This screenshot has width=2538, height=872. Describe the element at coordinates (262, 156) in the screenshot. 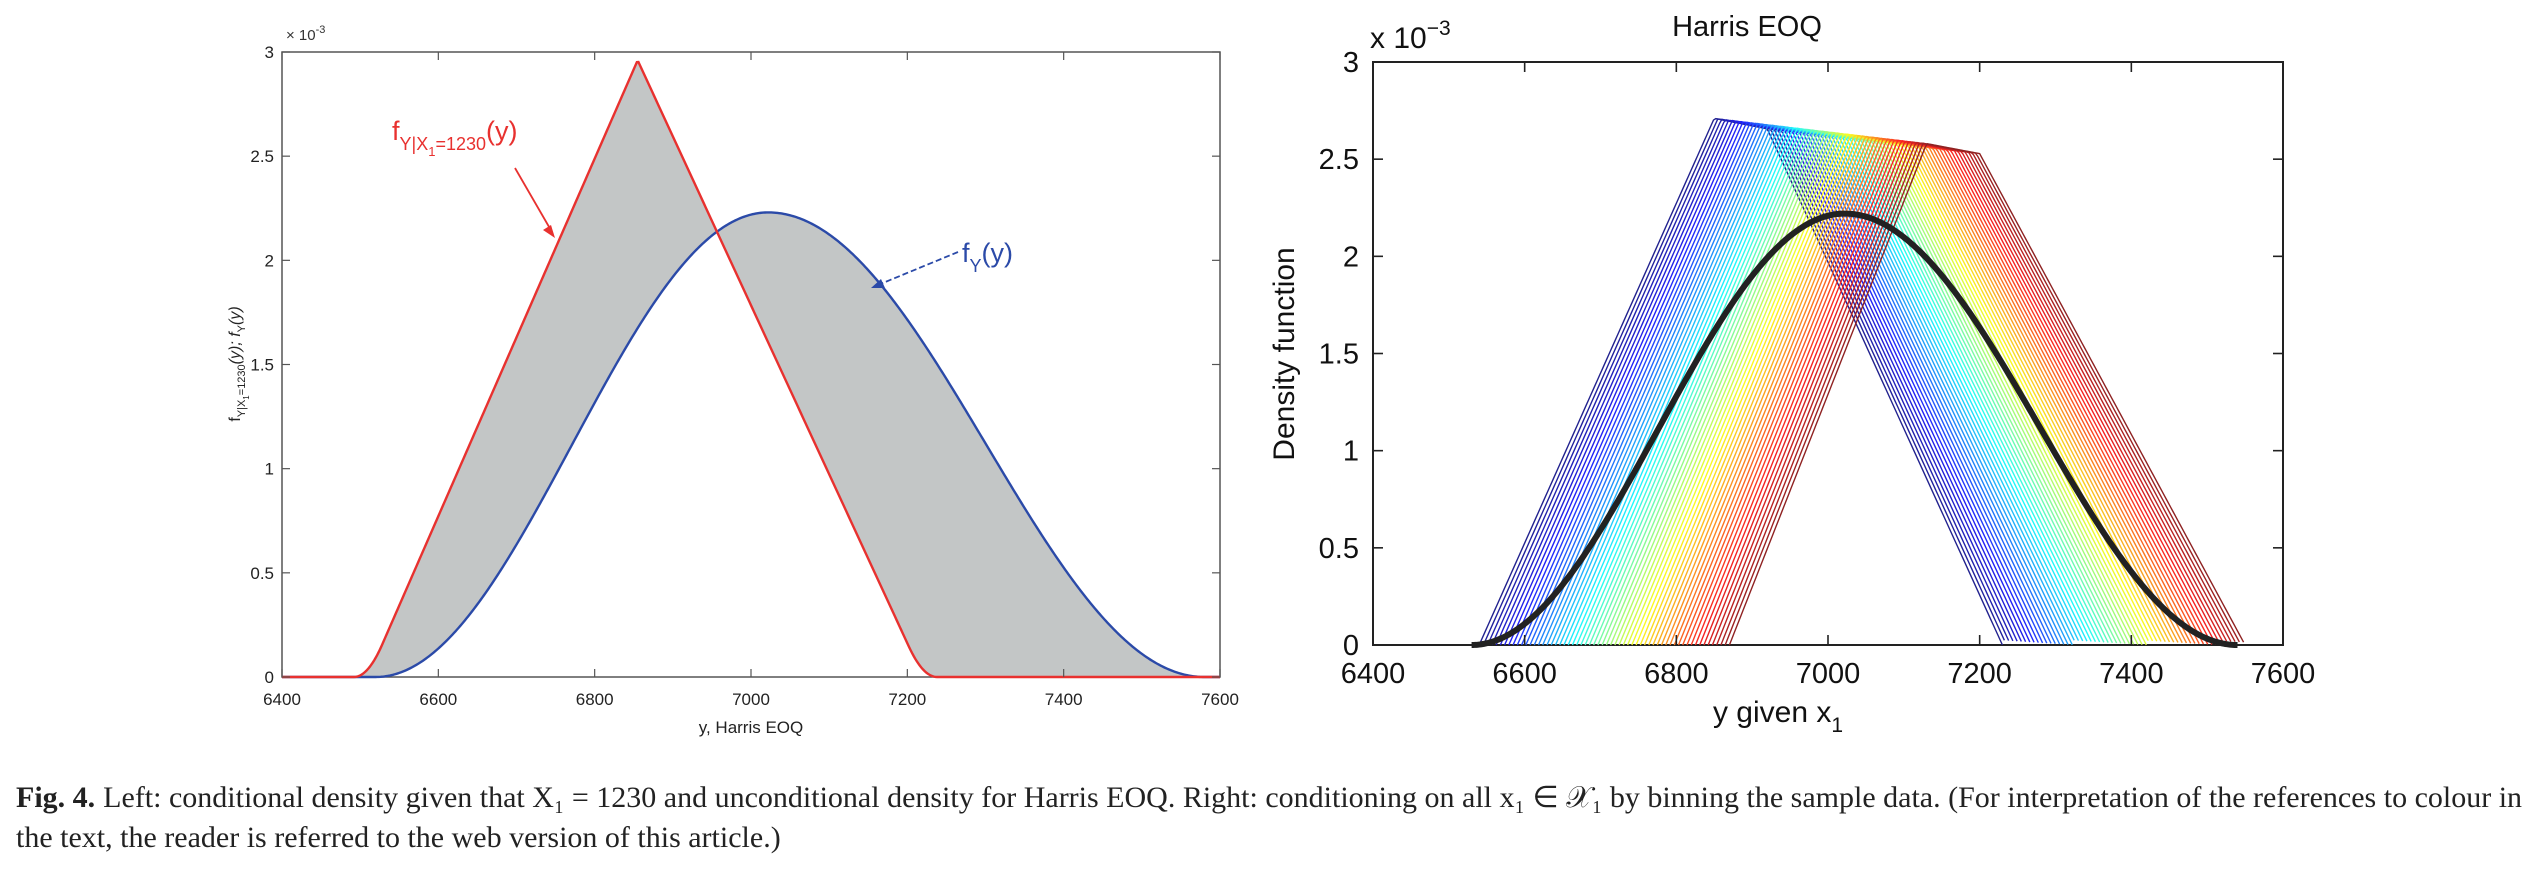

I see `left-y-tick-label: 2.5` at that location.